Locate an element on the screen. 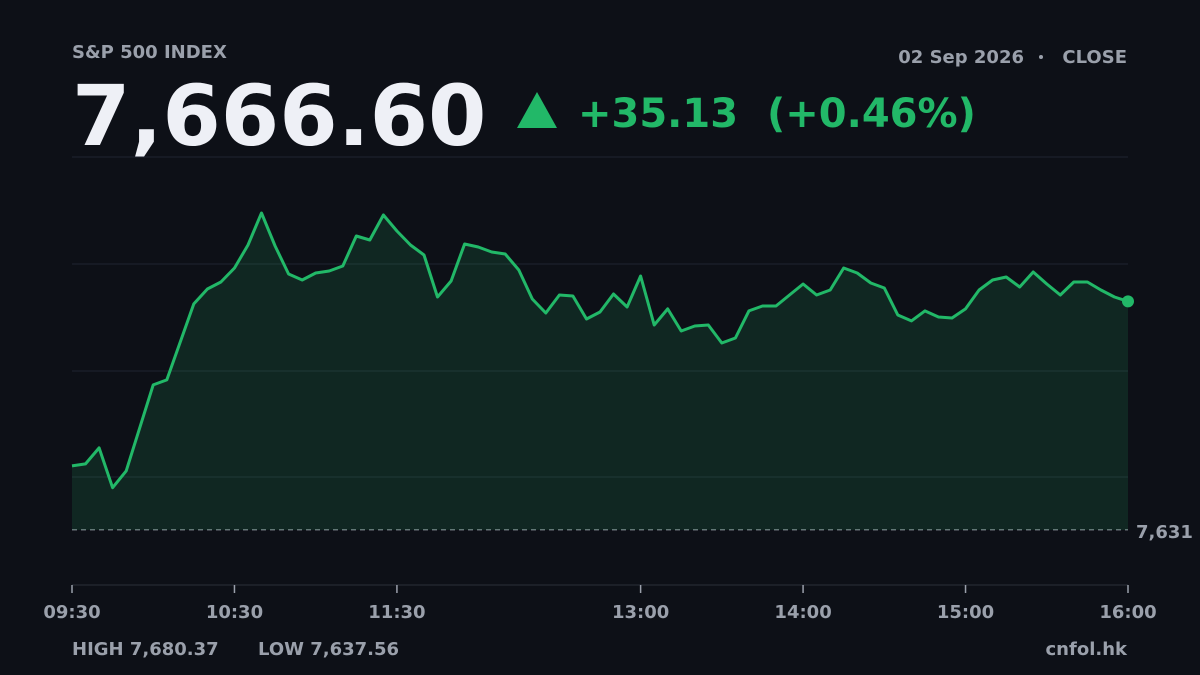 This screenshot has height=675, width=1200. x-tick-label: 09:30 is located at coordinates (71, 612).